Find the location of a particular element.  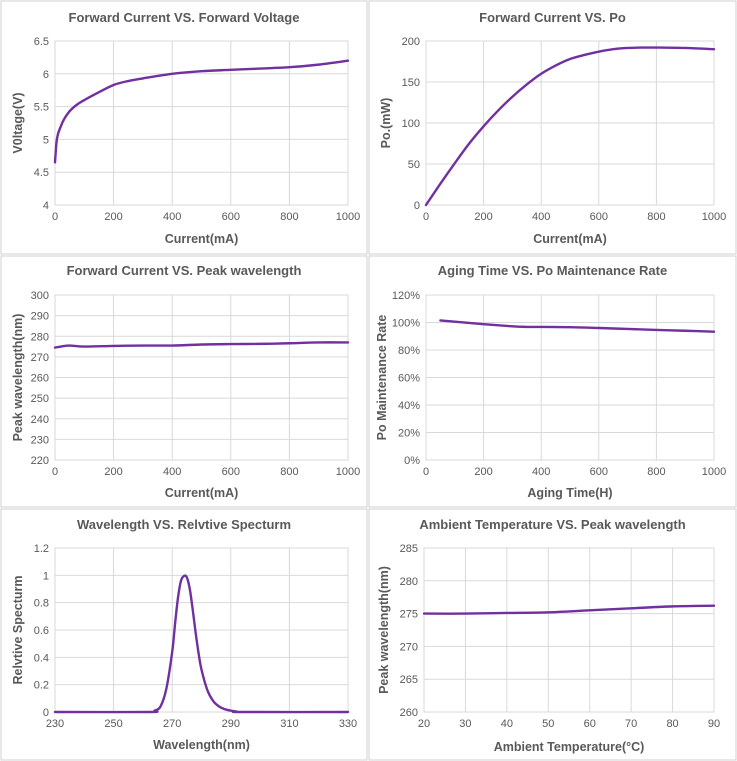

y-tick-label: 0 is located at coordinates (417, 206).